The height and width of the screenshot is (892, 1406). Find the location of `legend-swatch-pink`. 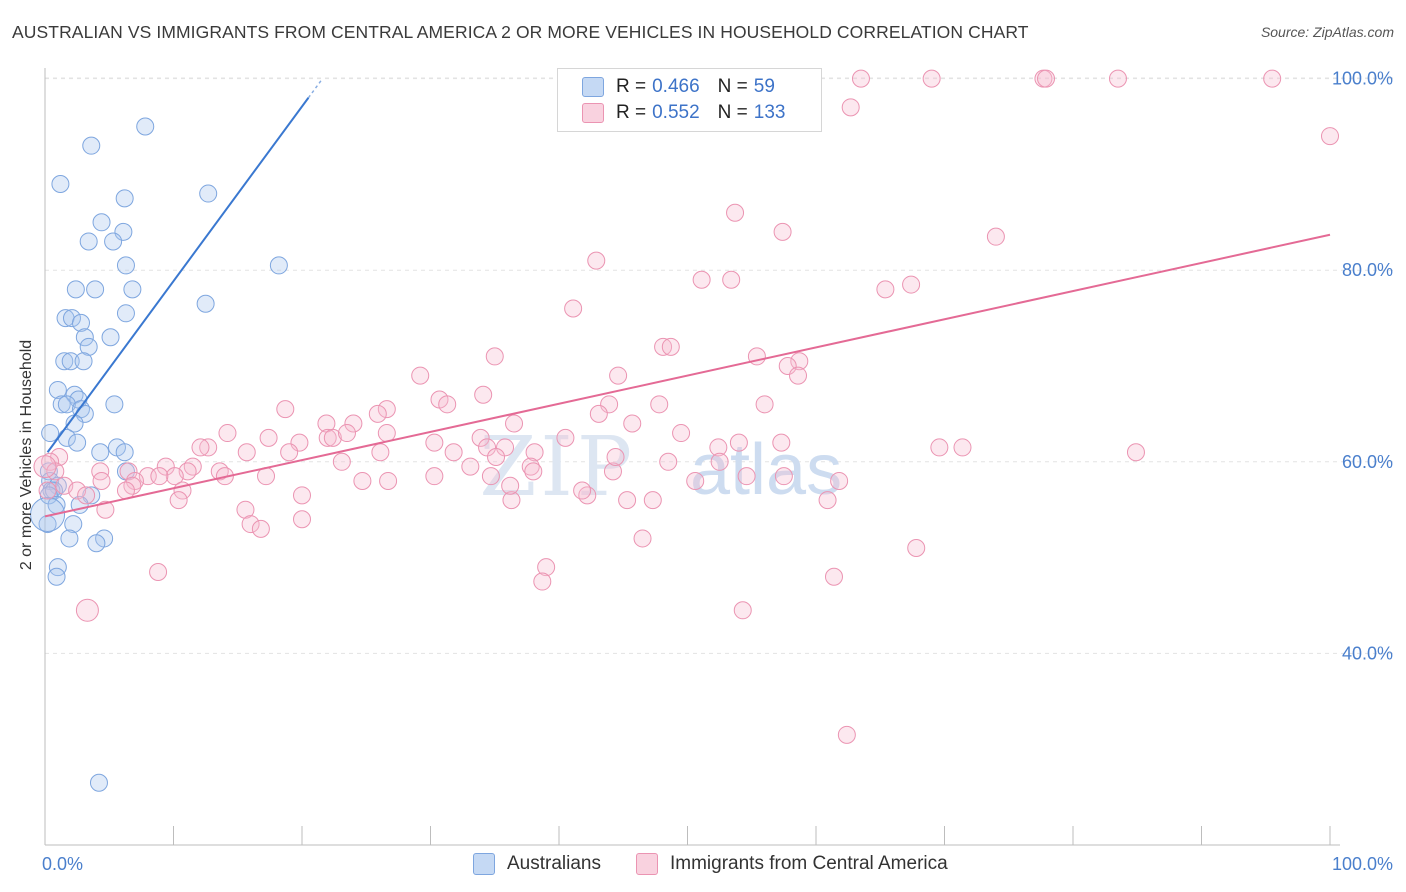

legend-swatch-pink is located at coordinates (593, 113).